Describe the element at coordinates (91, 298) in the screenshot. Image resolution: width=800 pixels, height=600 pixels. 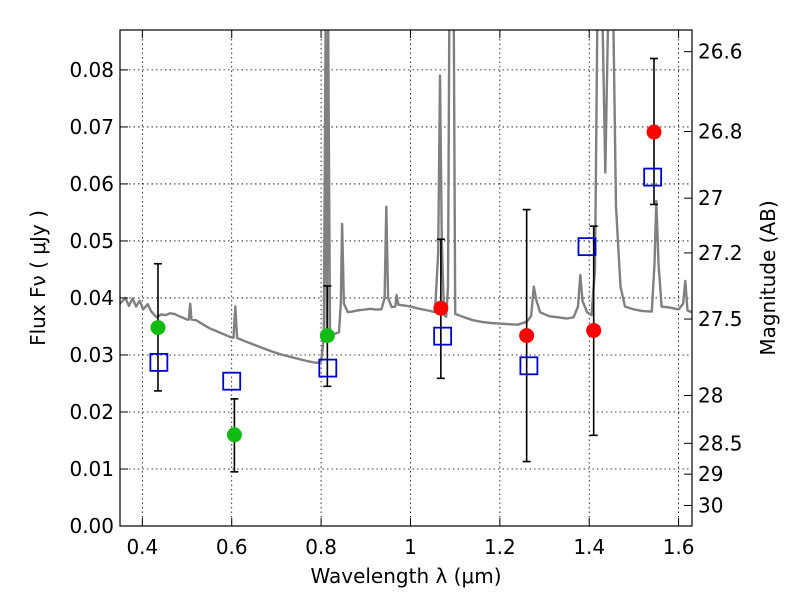
I see `y-tick-label: 0.04` at that location.